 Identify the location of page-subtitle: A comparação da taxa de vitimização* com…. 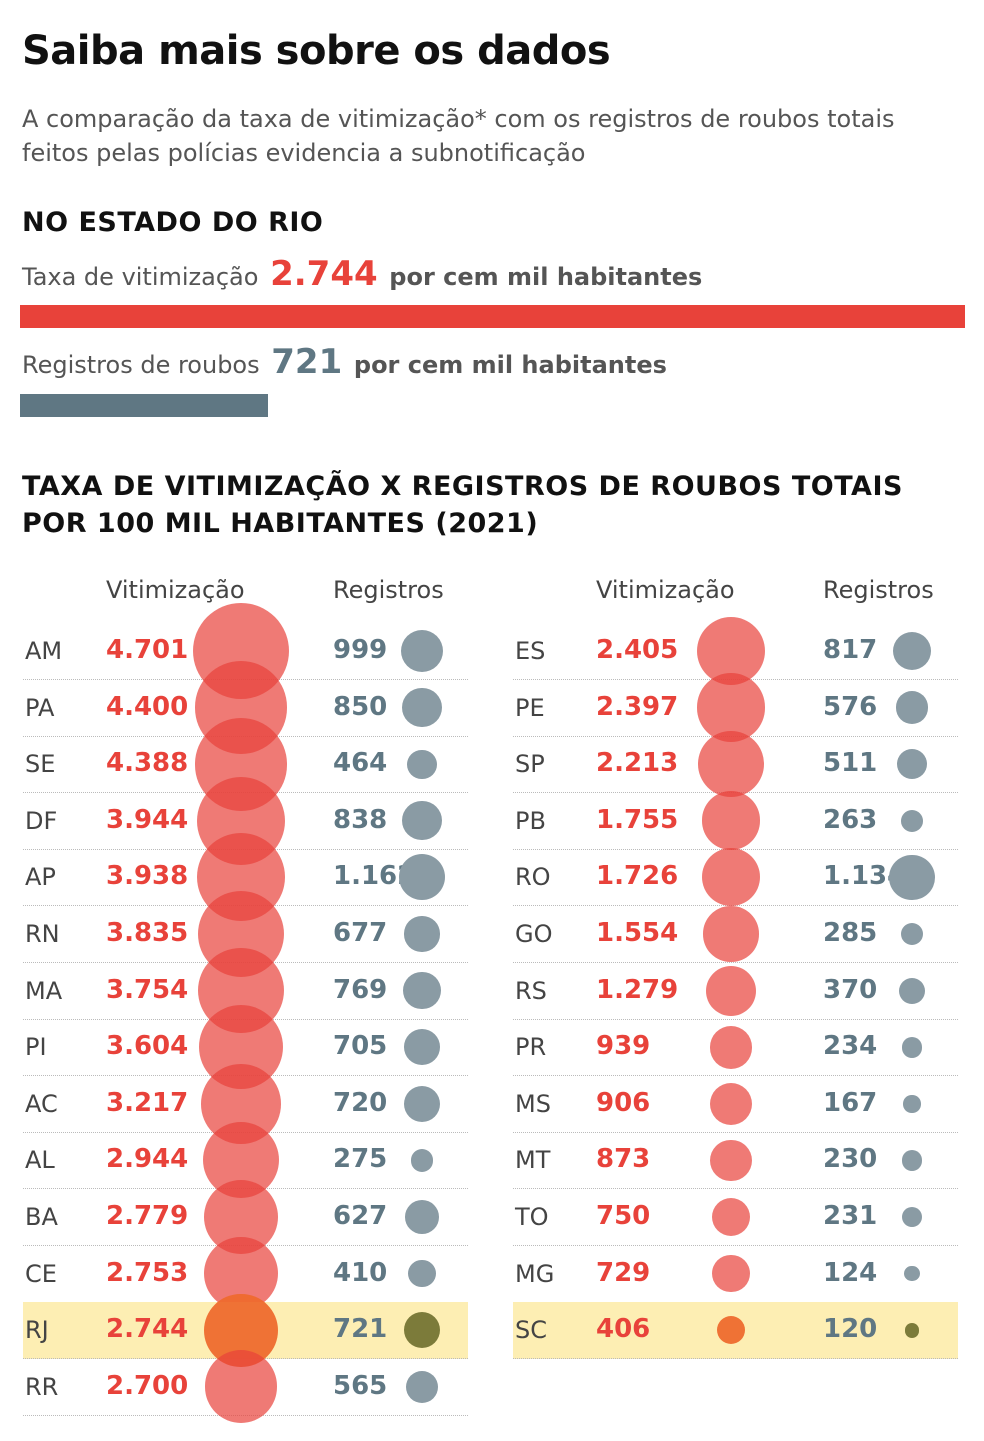
(458, 136).